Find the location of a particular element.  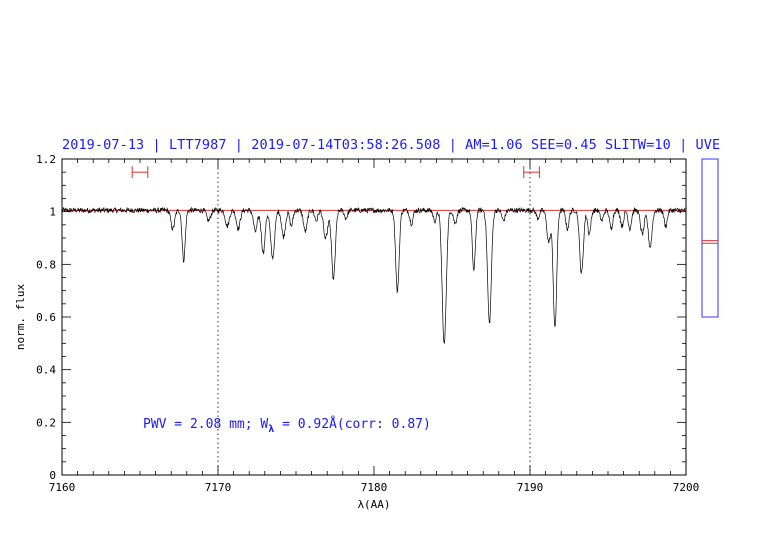

side-panel is located at coordinates (710, 238).